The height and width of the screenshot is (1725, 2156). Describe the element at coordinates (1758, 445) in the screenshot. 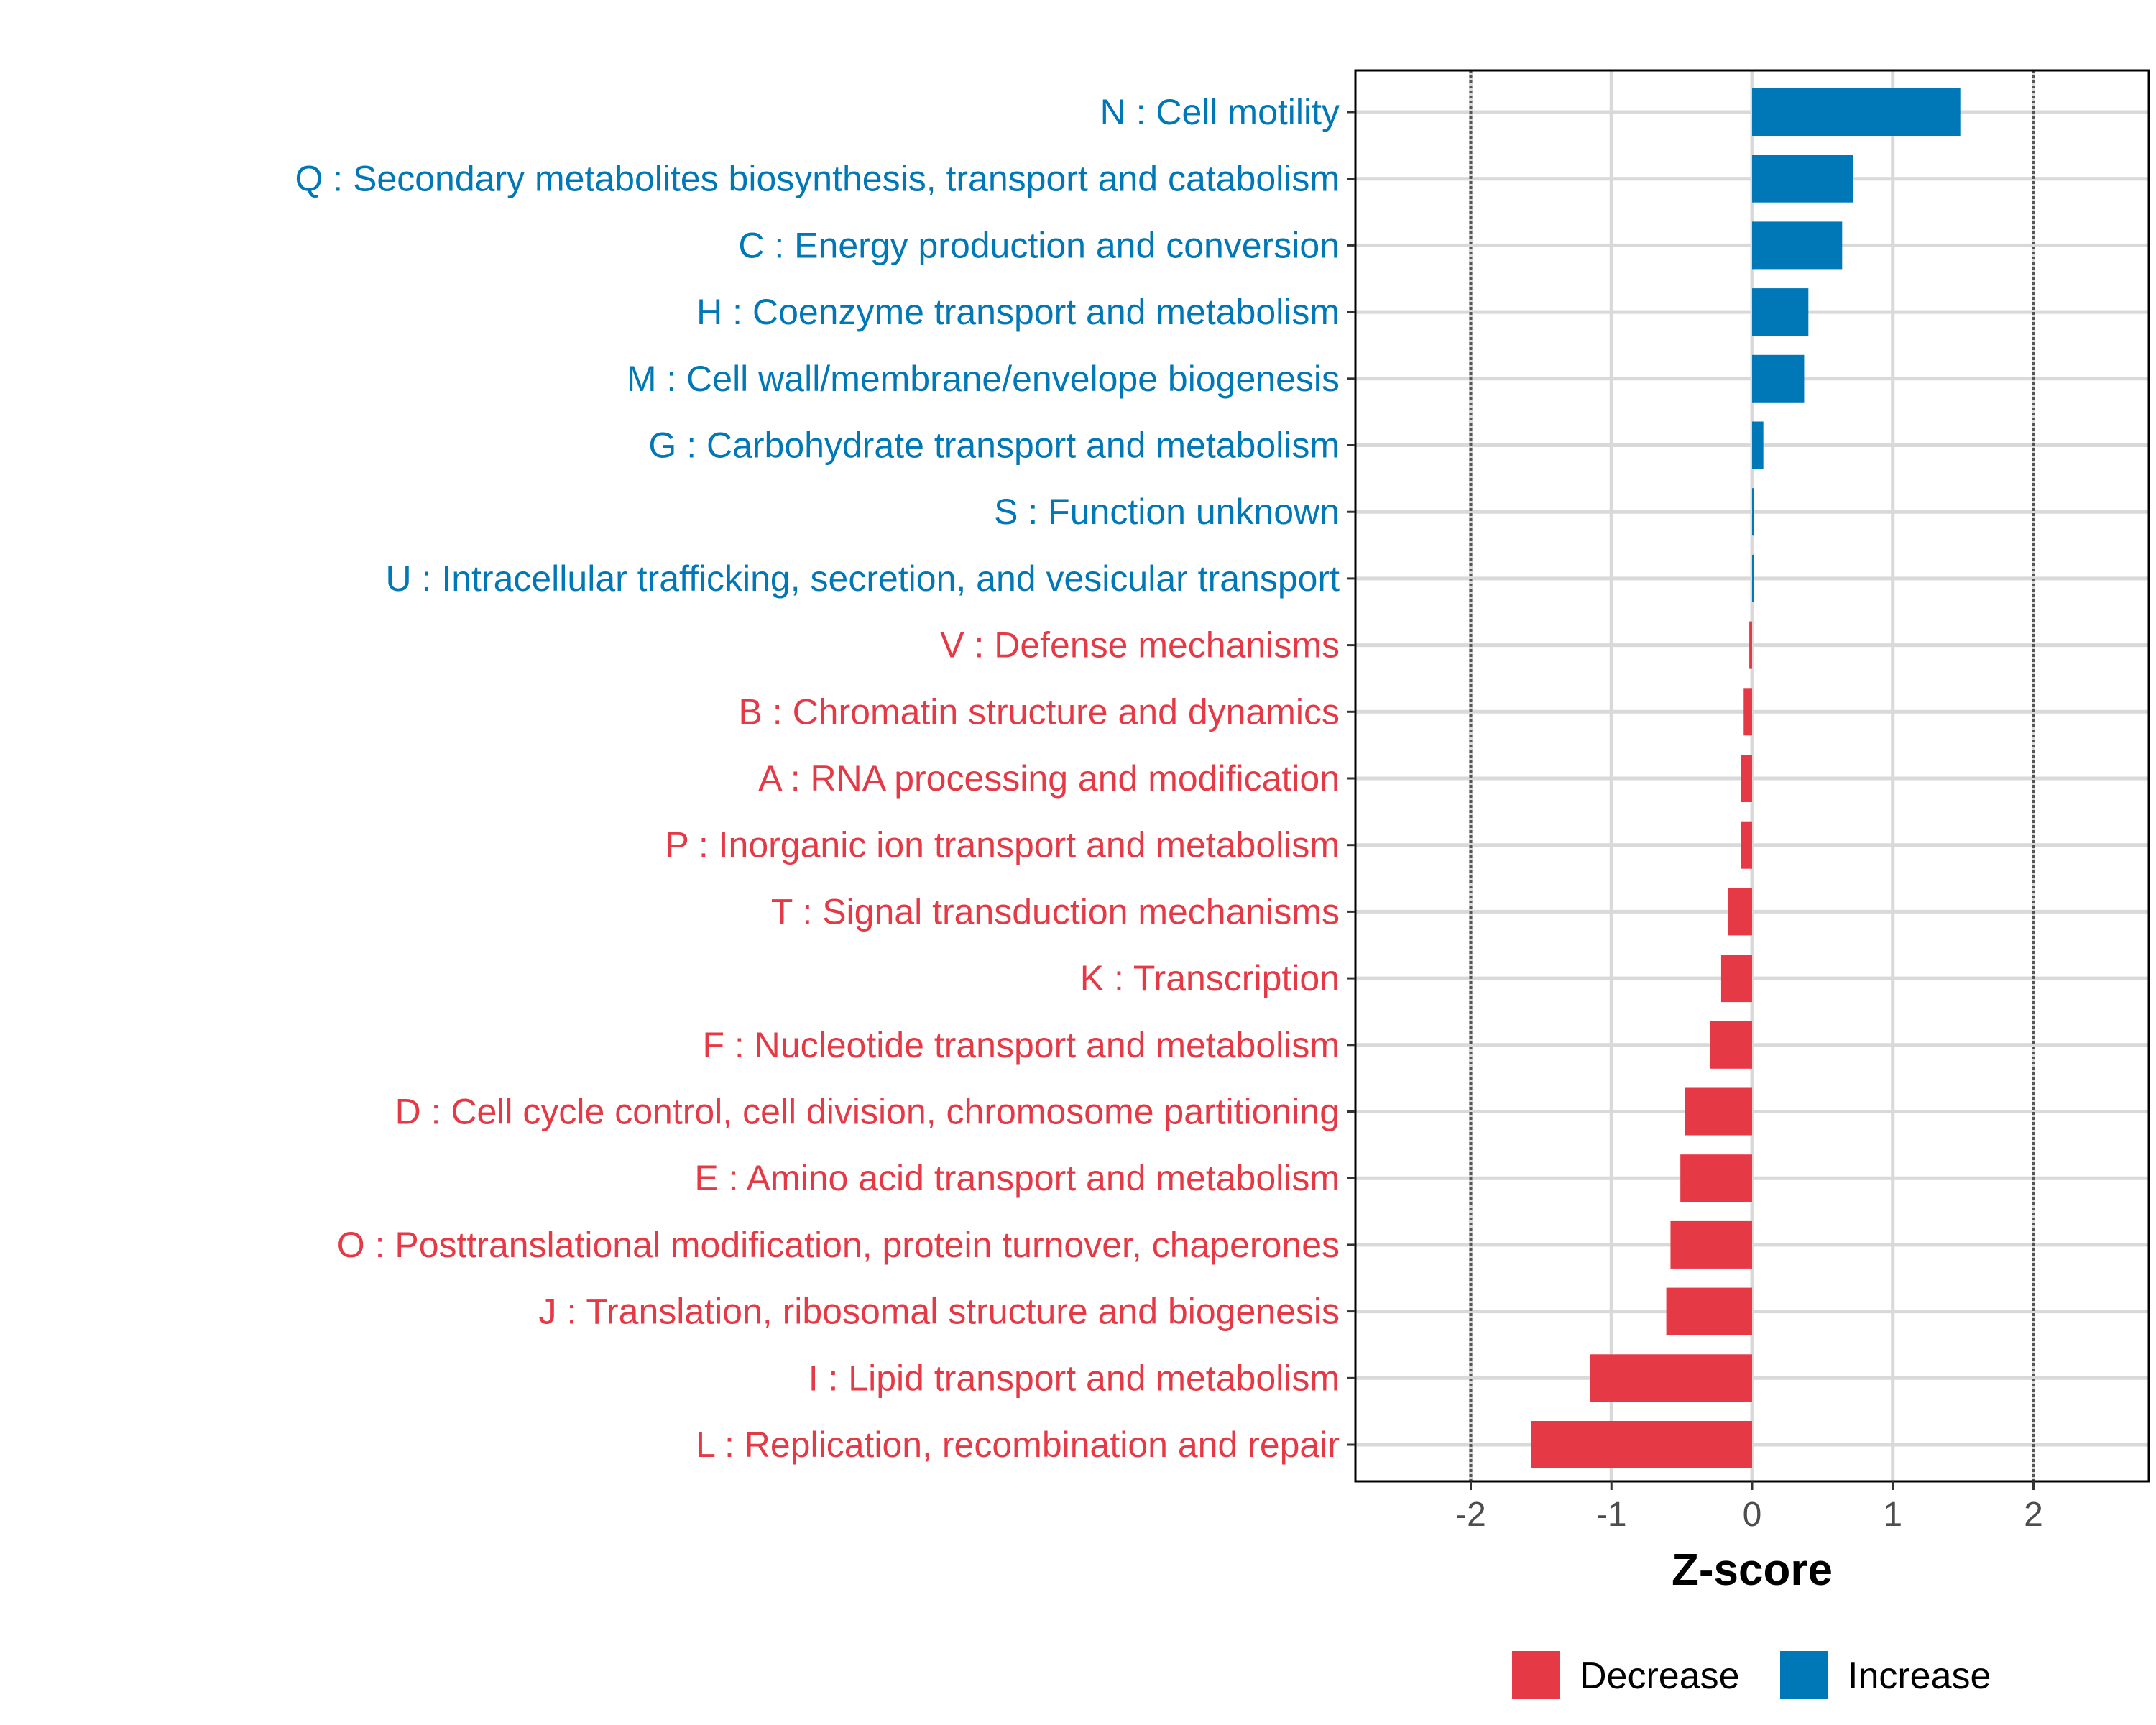

I see `bar-g` at that location.